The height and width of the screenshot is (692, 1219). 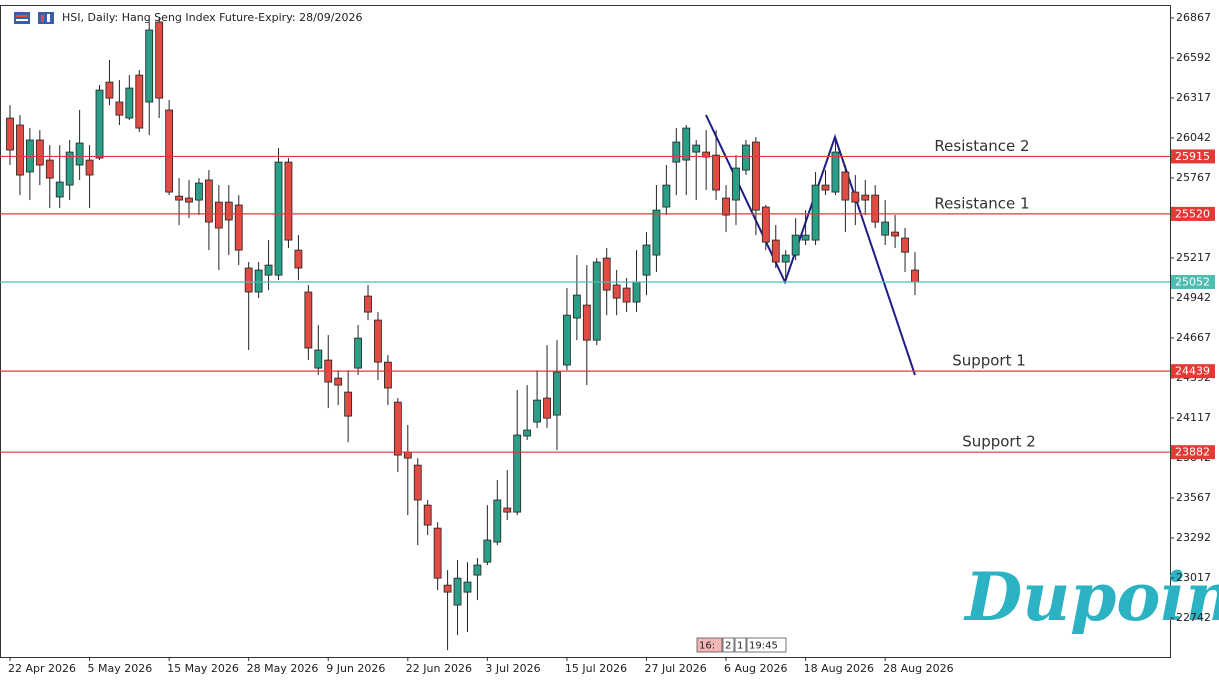 I want to click on countdown-text: 16:, so click(x=707, y=646).